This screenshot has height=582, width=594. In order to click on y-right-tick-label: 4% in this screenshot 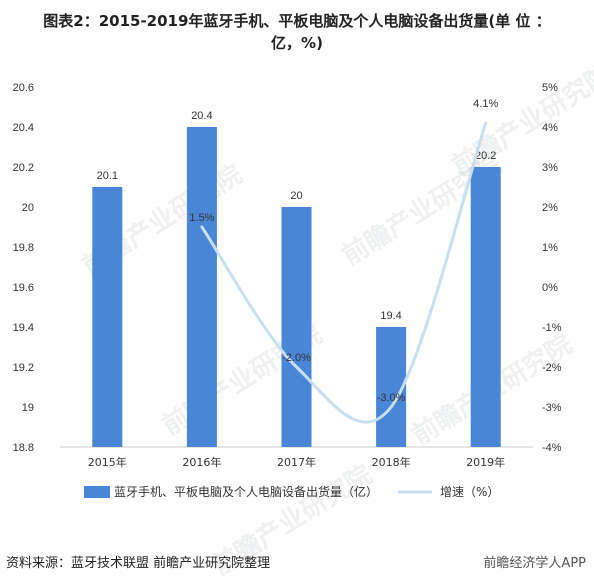, I will do `click(550, 128)`.